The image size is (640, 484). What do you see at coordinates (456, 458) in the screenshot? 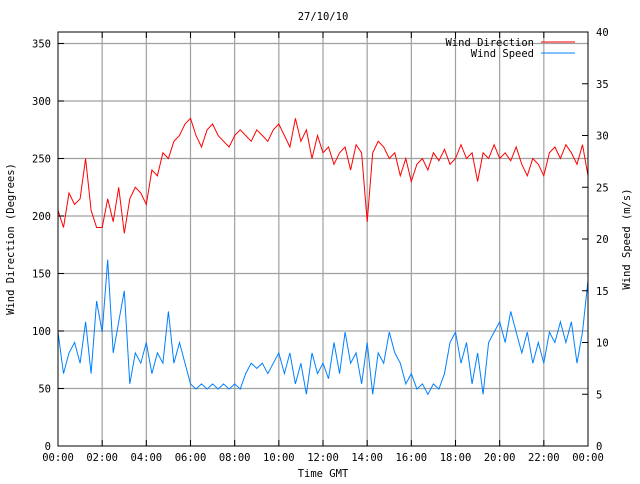
I see `x-tick-label: 18:00` at bounding box center [456, 458].